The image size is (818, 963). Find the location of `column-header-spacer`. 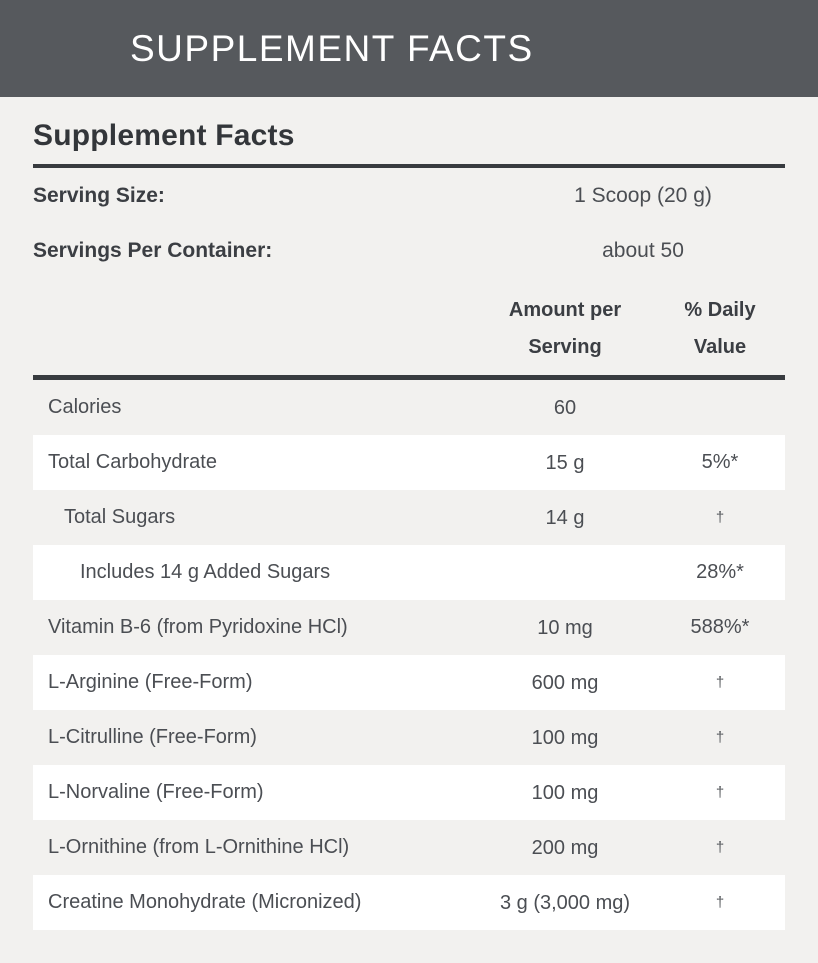

column-header-spacer is located at coordinates (254, 329).